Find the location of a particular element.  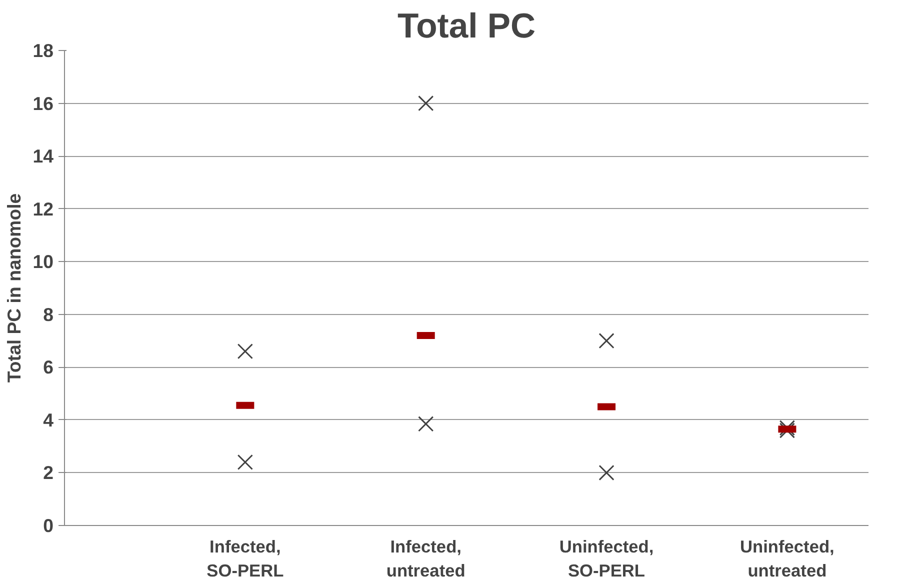

y-tick-label: 6 is located at coordinates (48, 367).